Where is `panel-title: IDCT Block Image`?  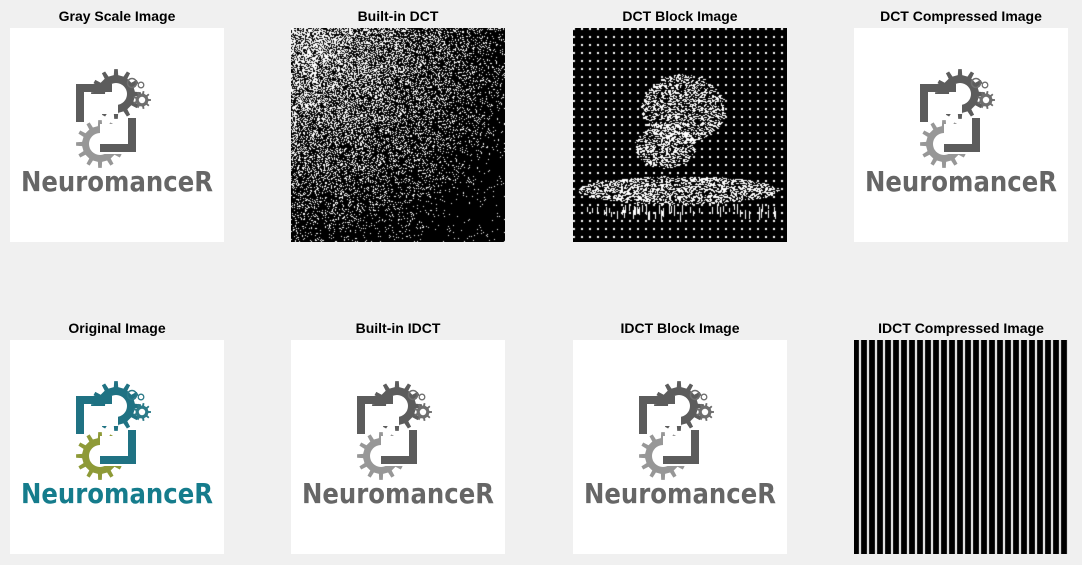 panel-title: IDCT Block Image is located at coordinates (680, 328).